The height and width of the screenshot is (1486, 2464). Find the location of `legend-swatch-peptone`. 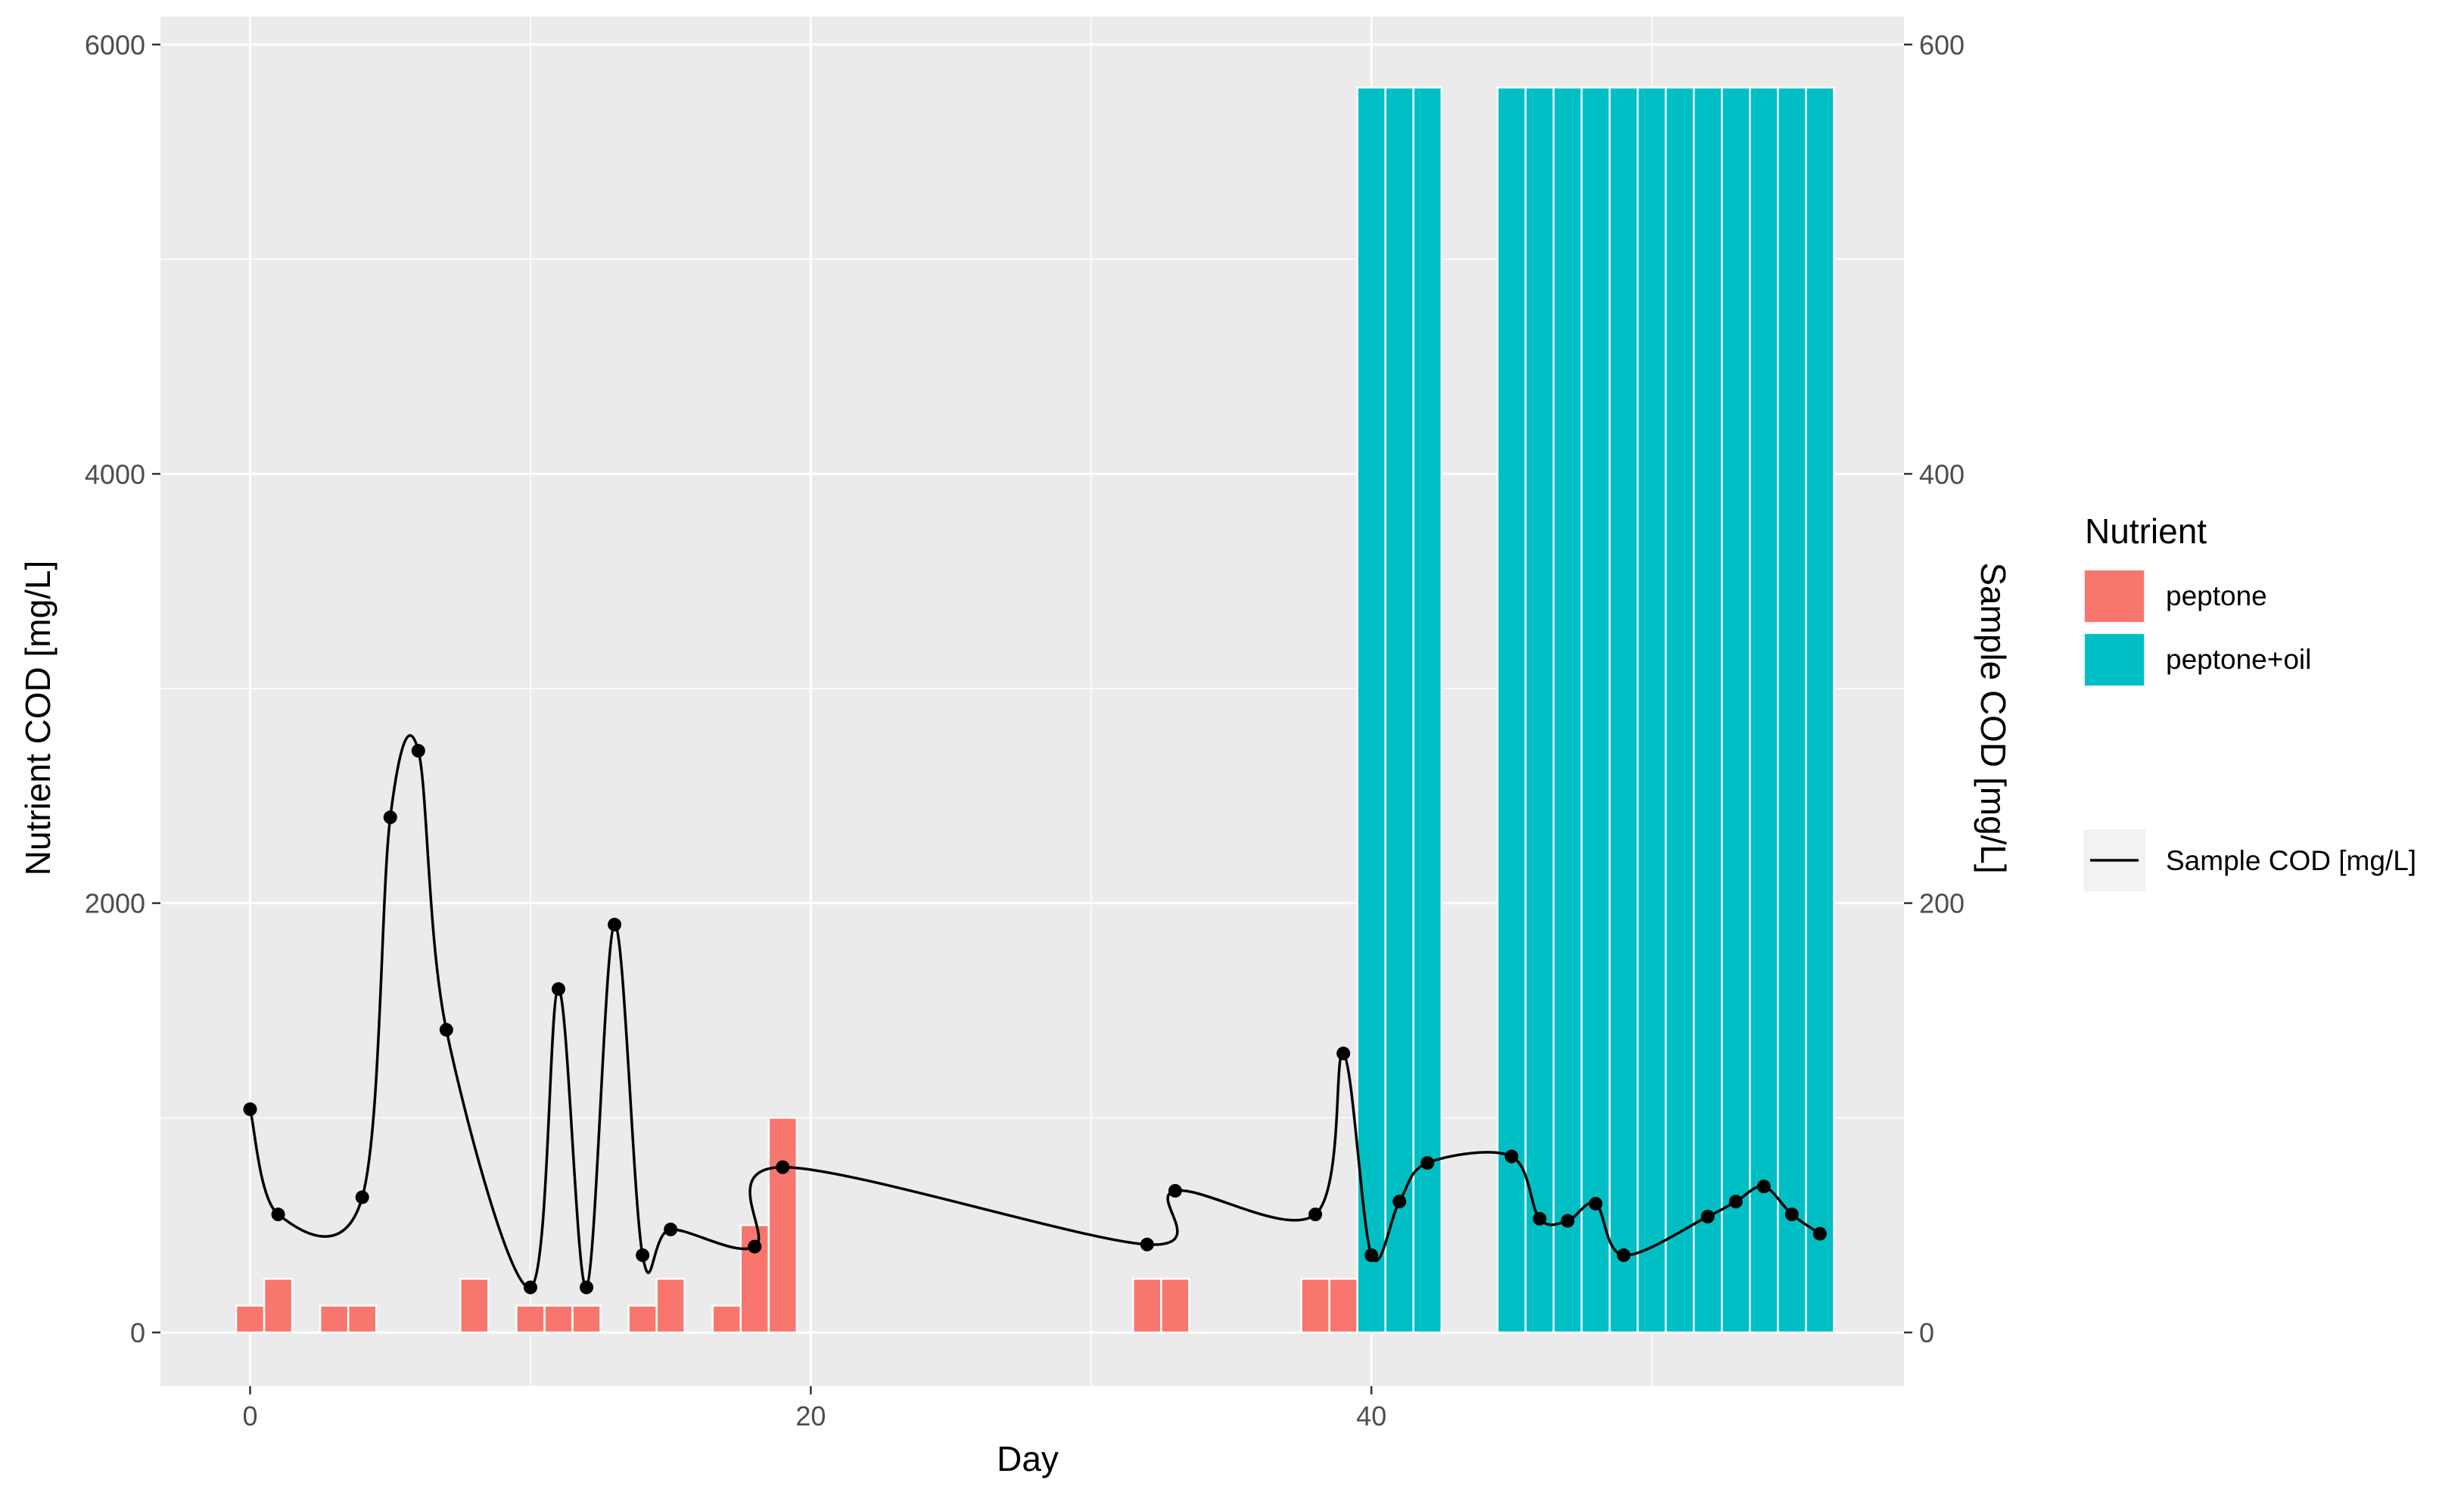

legend-swatch-peptone is located at coordinates (2114, 596).